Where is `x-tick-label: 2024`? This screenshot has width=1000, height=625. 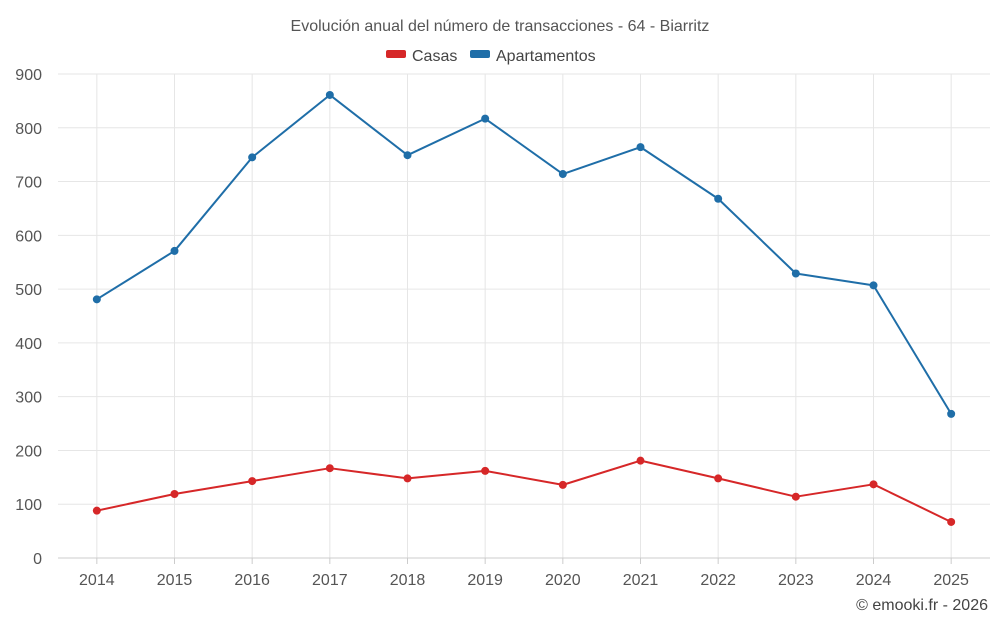
x-tick-label: 2024 is located at coordinates (874, 580).